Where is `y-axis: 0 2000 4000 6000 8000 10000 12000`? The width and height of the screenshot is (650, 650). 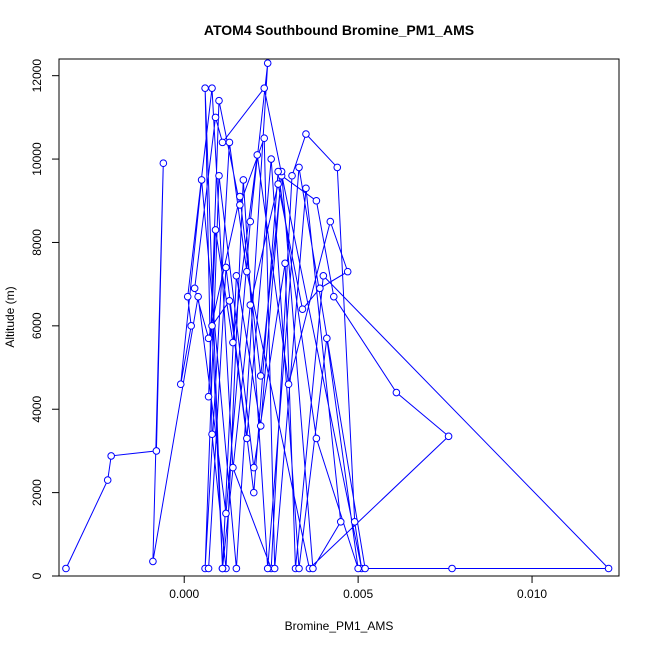
y-axis: 0 2000 4000 6000 8000 10000 12000 is located at coordinates (45, 319).